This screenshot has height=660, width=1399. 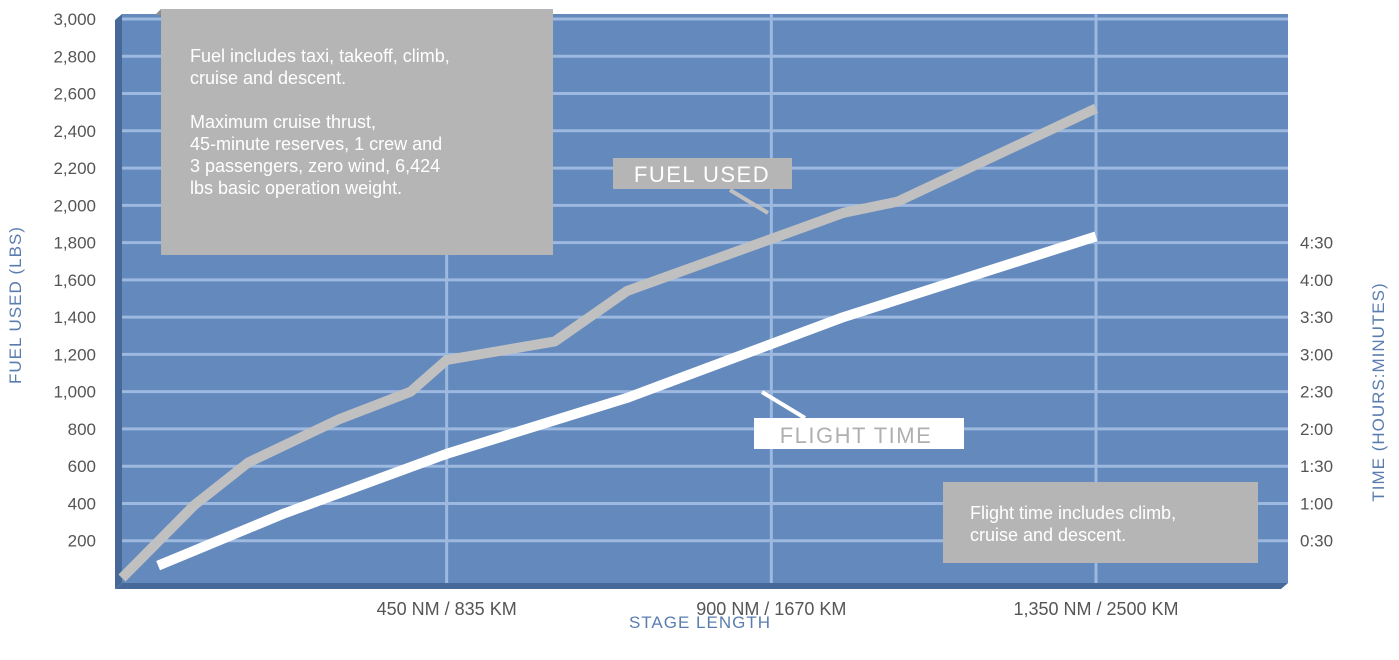 What do you see at coordinates (74, 392) in the screenshot?
I see `y-left-tick-label: 1,000` at bounding box center [74, 392].